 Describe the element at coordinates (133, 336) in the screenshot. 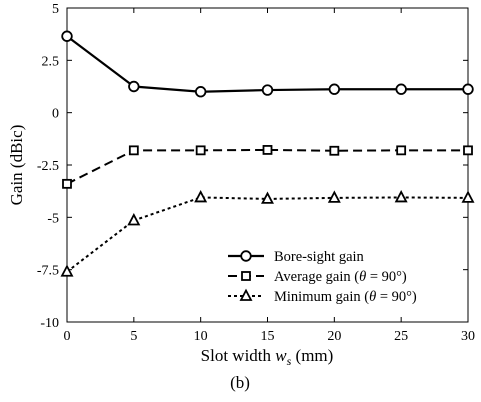

I see `x-tick-label: 5` at that location.